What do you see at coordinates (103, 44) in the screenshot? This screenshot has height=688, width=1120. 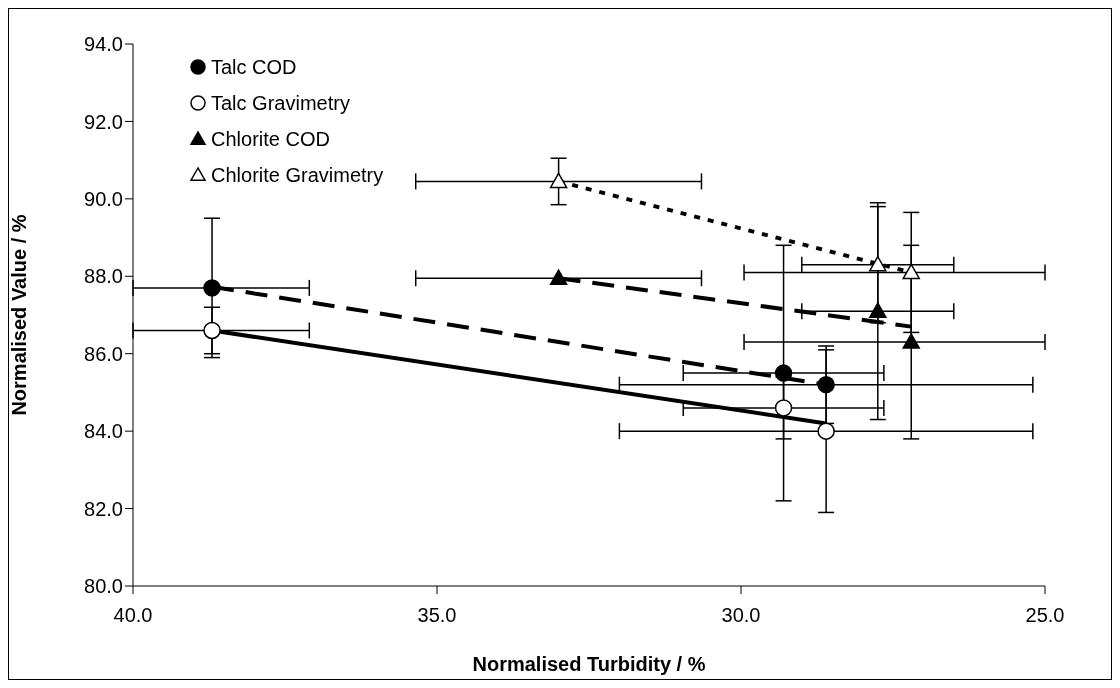 I see `y-tick-label: 94.0` at bounding box center [103, 44].